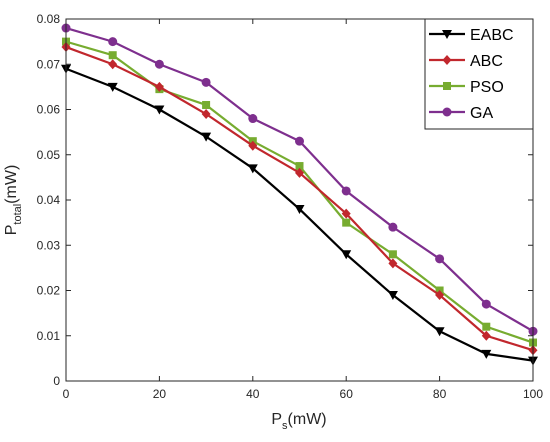 The height and width of the screenshot is (442, 550). I want to click on legend-item-eabc: EABC, so click(471, 35).